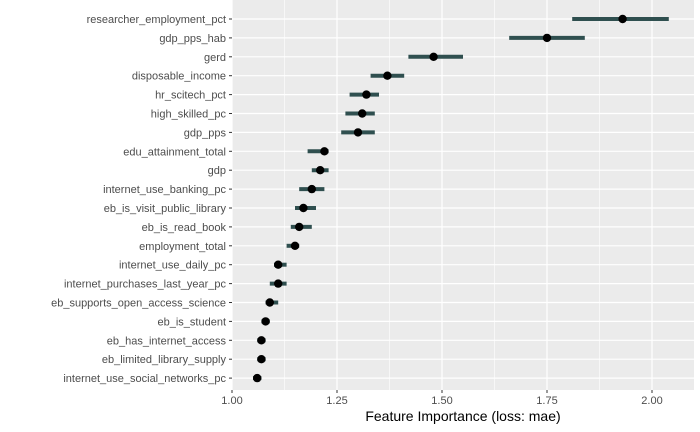 Image resolution: width=700 pixels, height=432 pixels. Describe the element at coordinates (462, 416) in the screenshot. I see `x-axis-title: Feature Importance (loss: mae)` at that location.